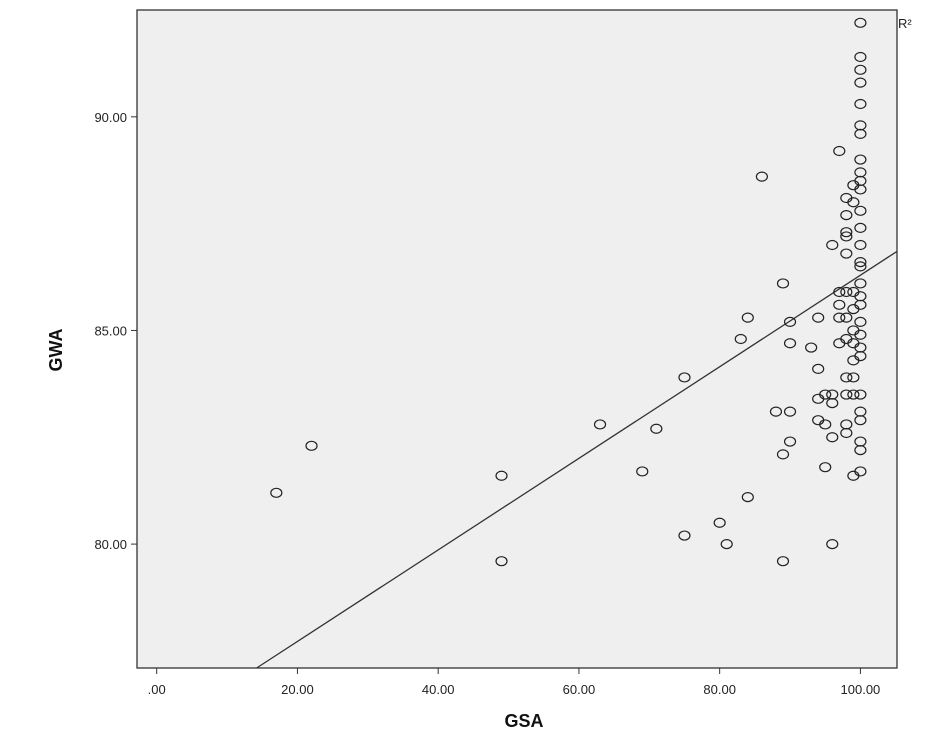 This screenshot has height=732, width=925. I want to click on x-tick-label: 20.00, so click(297, 689).